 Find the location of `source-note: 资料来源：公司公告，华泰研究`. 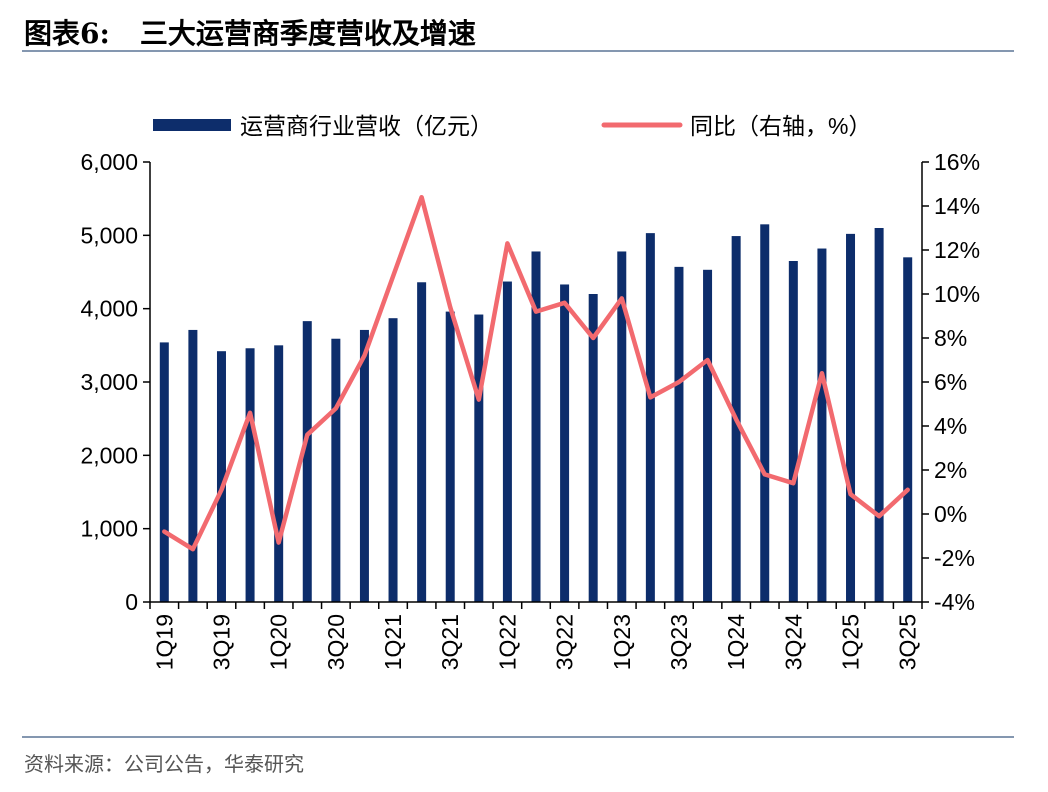

source-note: 资料来源：公司公告，华泰研究 is located at coordinates (164, 764).